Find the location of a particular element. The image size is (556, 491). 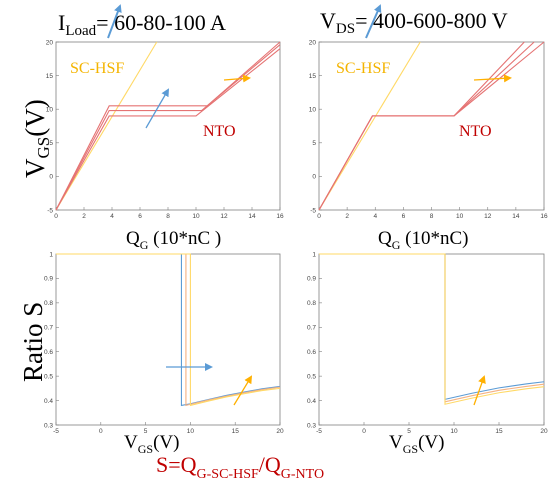

arrow-header-left is located at coordinates (114, 21).